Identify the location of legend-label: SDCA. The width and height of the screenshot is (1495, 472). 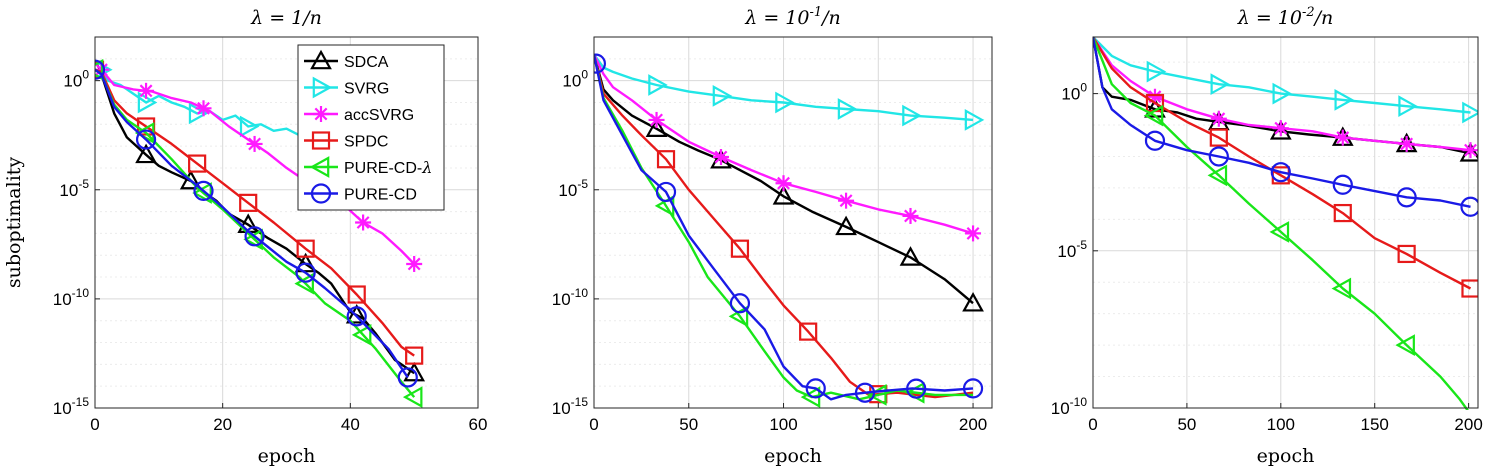
(366, 62).